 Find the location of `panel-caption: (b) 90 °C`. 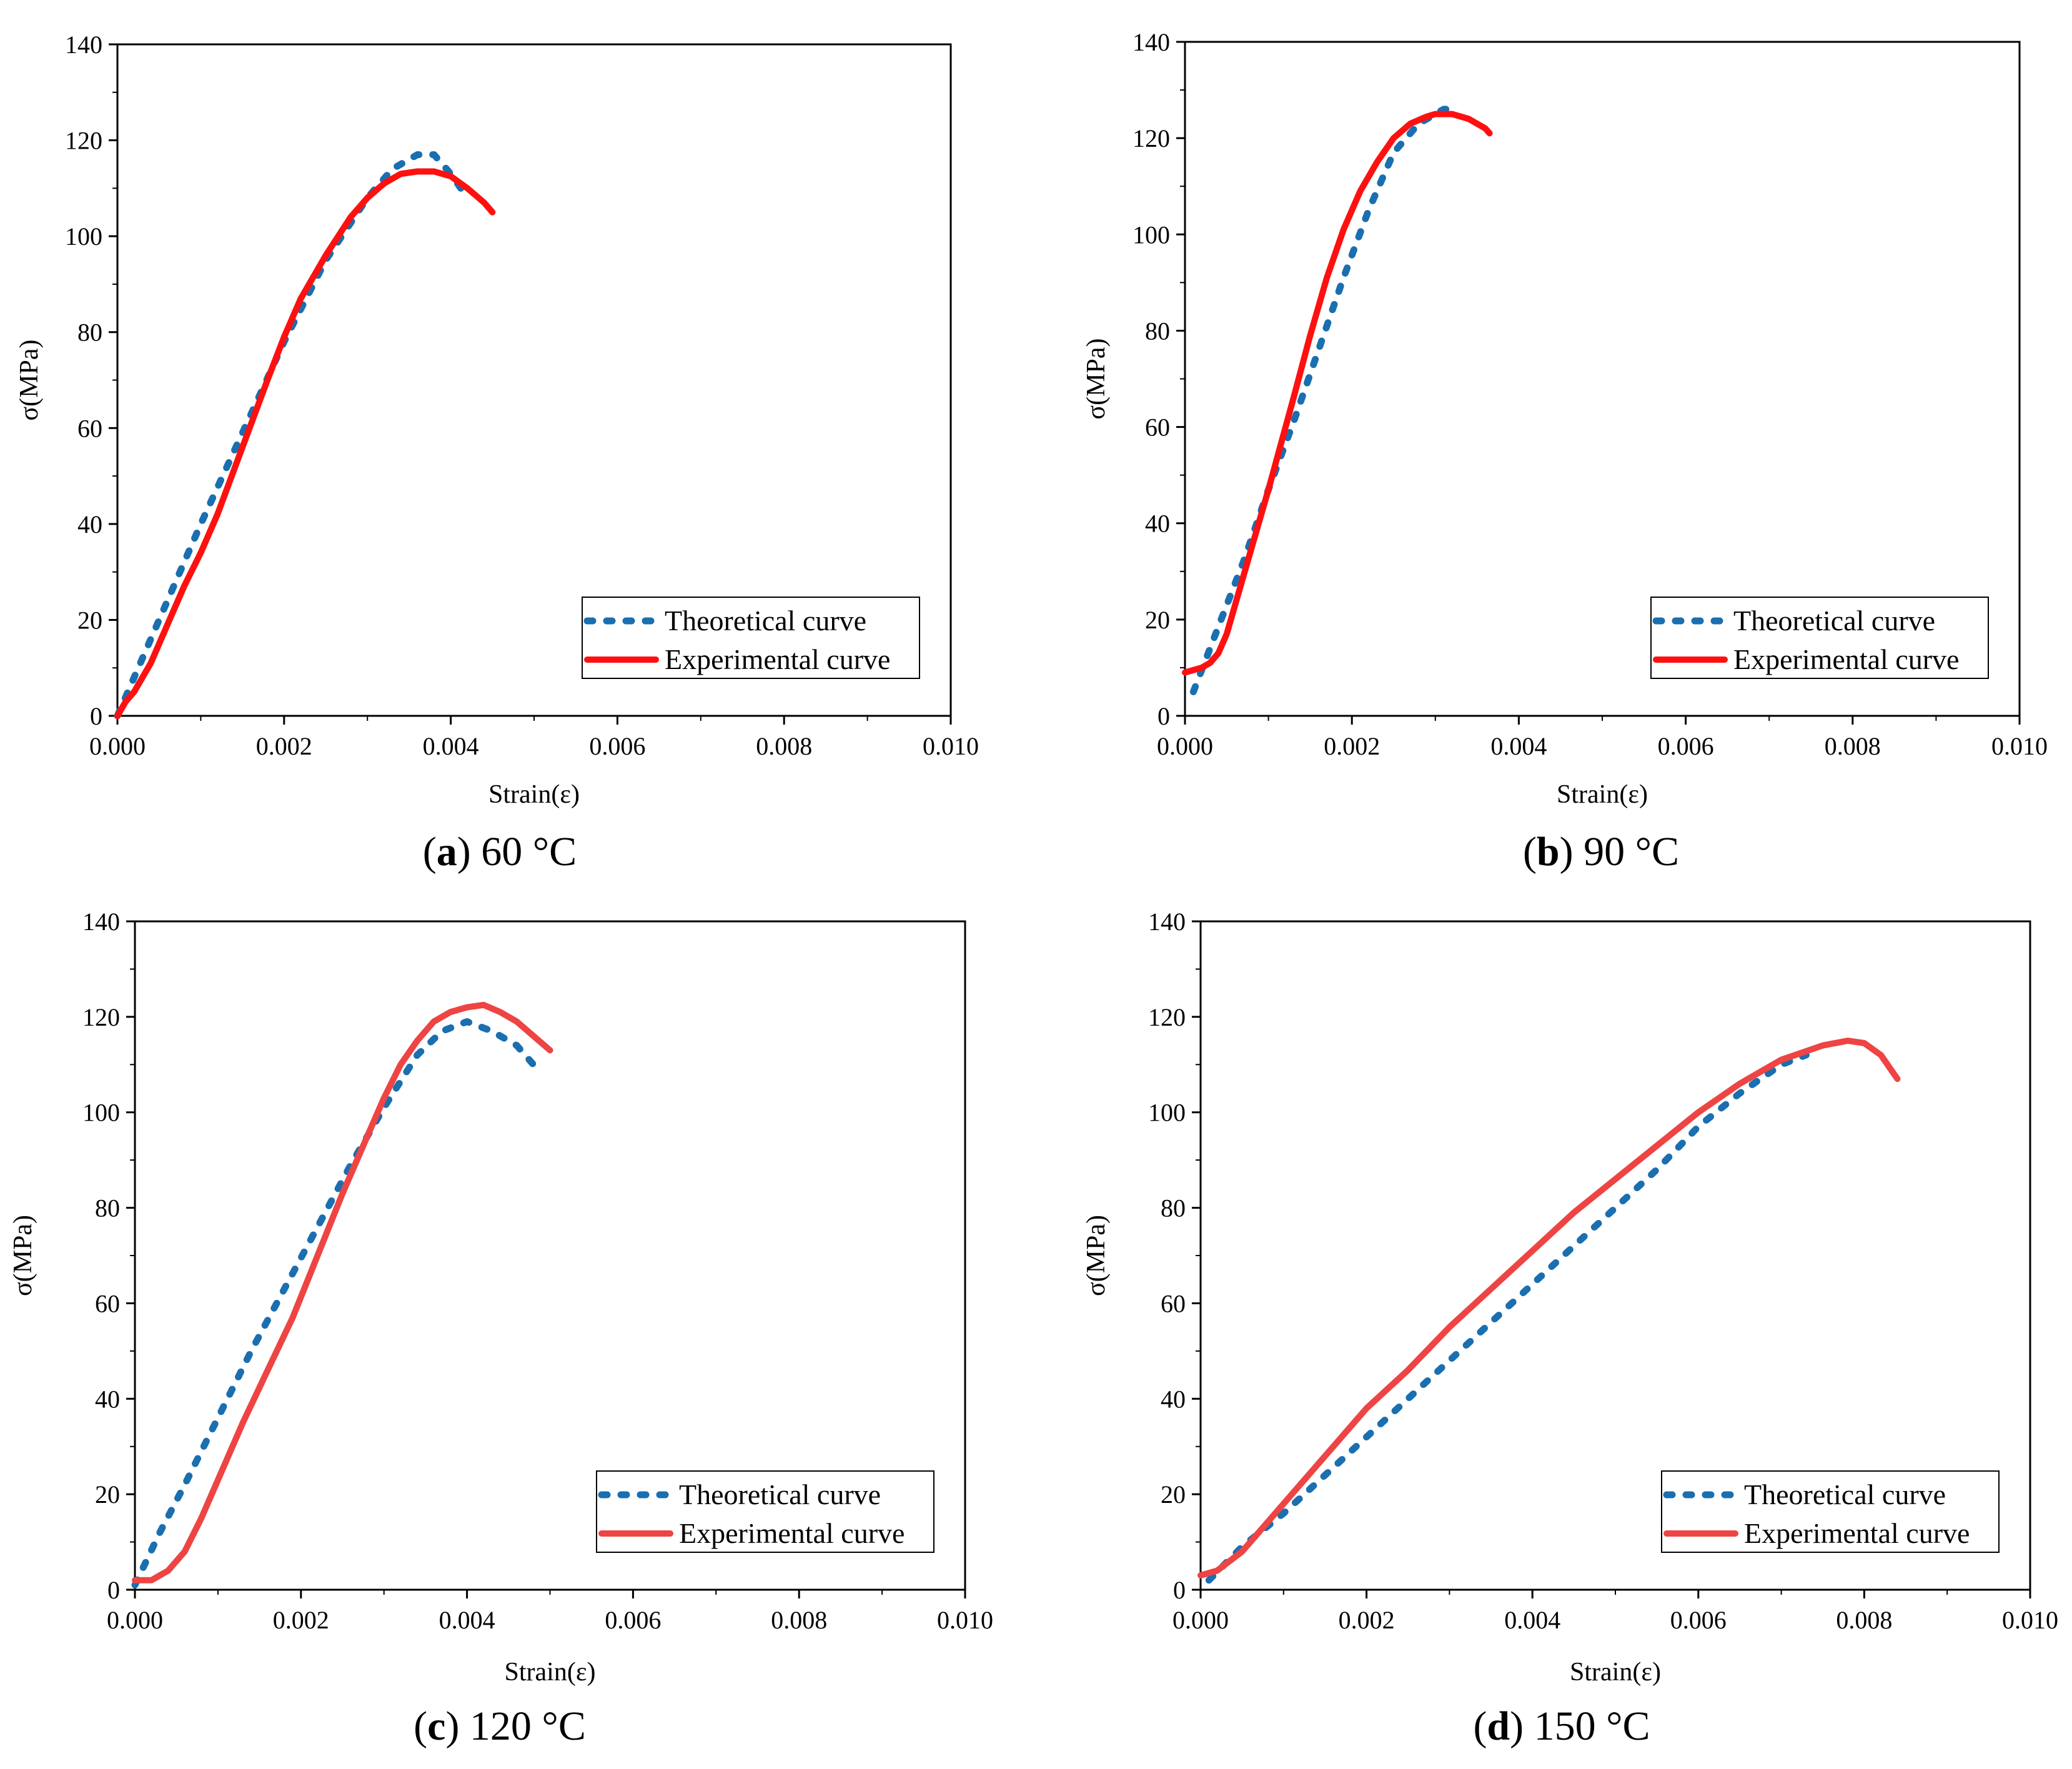

panel-caption: (b) 90 °C is located at coordinates (1601, 852).